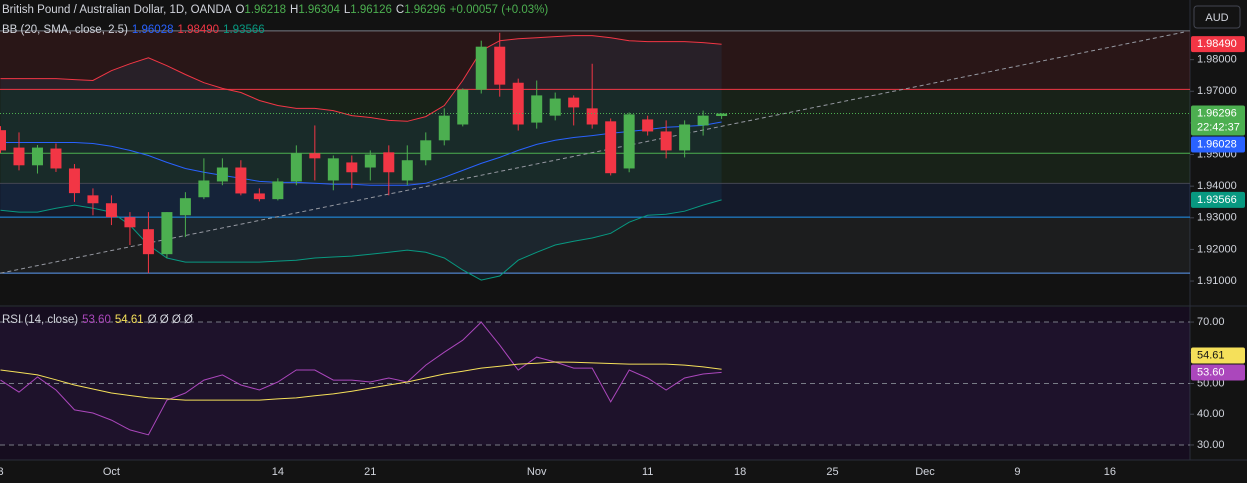  I want to click on quote-value: 1.96296, so click(425, 10).